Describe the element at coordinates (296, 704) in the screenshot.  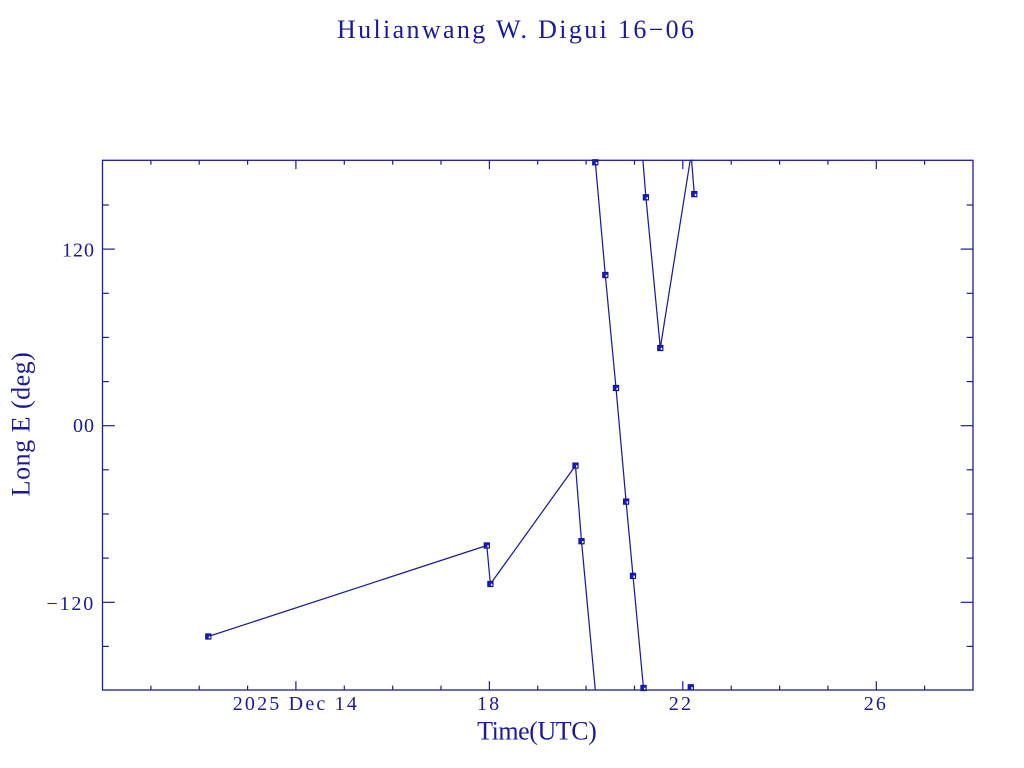
I see `svg-text: 2025 Dec 14` at that location.